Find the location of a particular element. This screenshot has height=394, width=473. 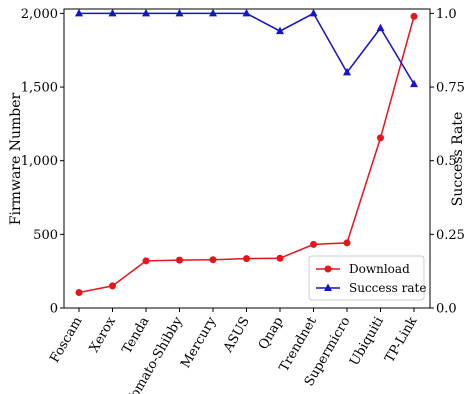

y-tick-label: 1,500 is located at coordinates (39, 88).